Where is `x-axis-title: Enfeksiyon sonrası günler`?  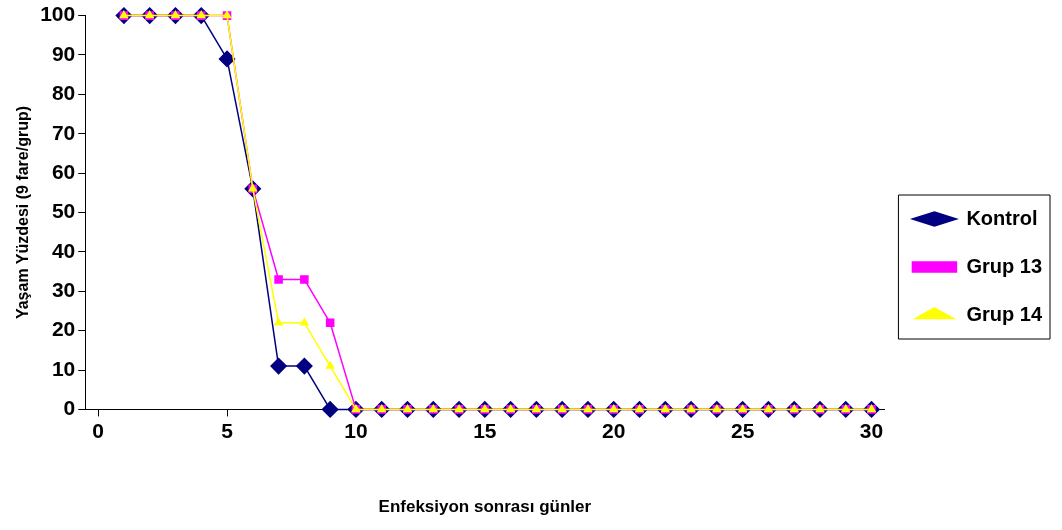
x-axis-title: Enfeksiyon sonrası günler is located at coordinates (485, 507).